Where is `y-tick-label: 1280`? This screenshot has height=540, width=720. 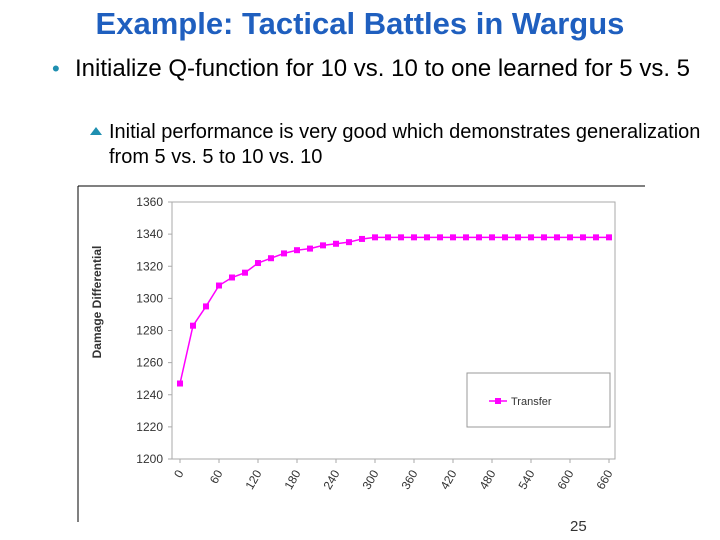
y-tick-label: 1280 is located at coordinates (149, 331).